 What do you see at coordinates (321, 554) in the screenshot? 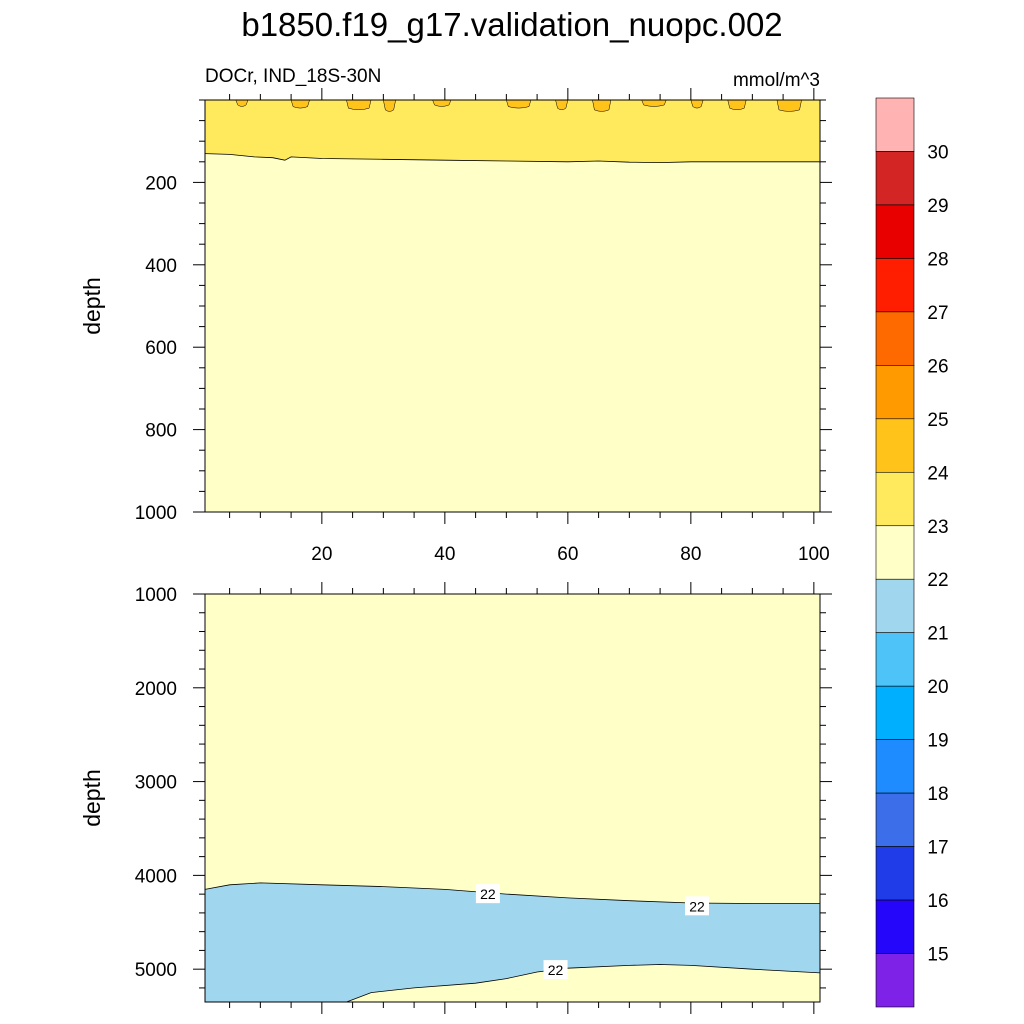
I see `upper-xtick-label: 20` at bounding box center [321, 554].